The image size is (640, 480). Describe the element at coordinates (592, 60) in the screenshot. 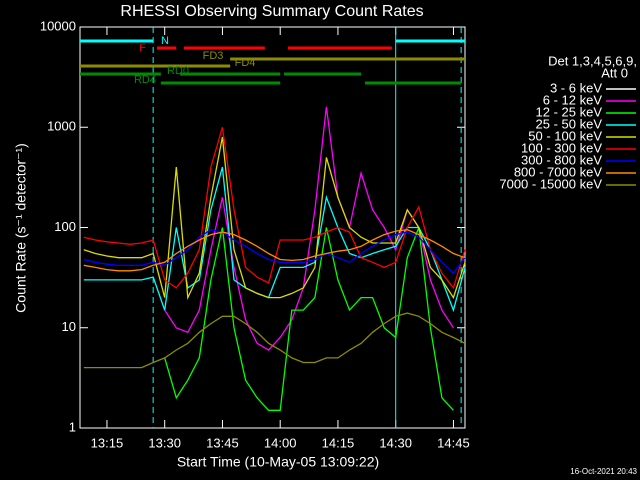

I see `legend-title: Det 1,3,4,5,6,9,` at that location.